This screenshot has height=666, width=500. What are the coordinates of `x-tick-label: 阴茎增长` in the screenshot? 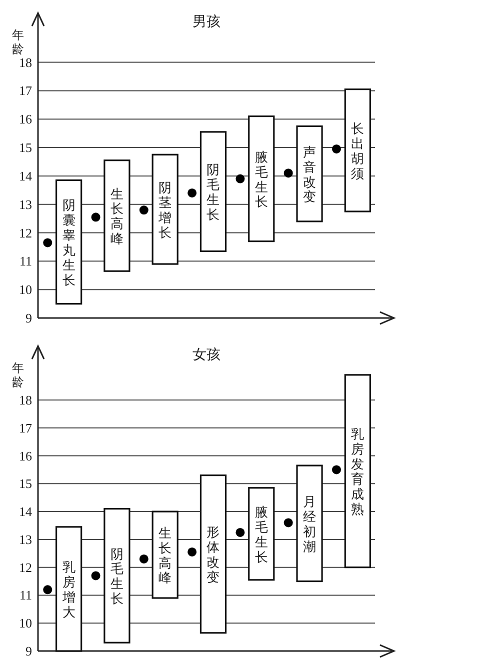 It's located at (165, 209).